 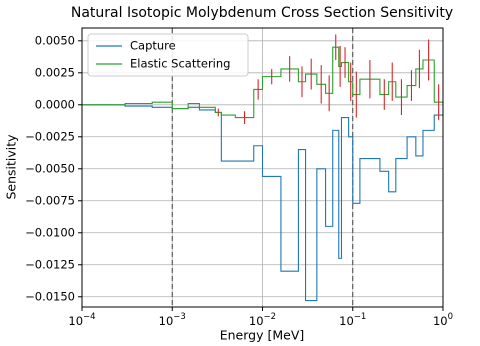 What do you see at coordinates (55, 104) in the screenshot?
I see `y-tick-label: 0.0000` at bounding box center [55, 104].